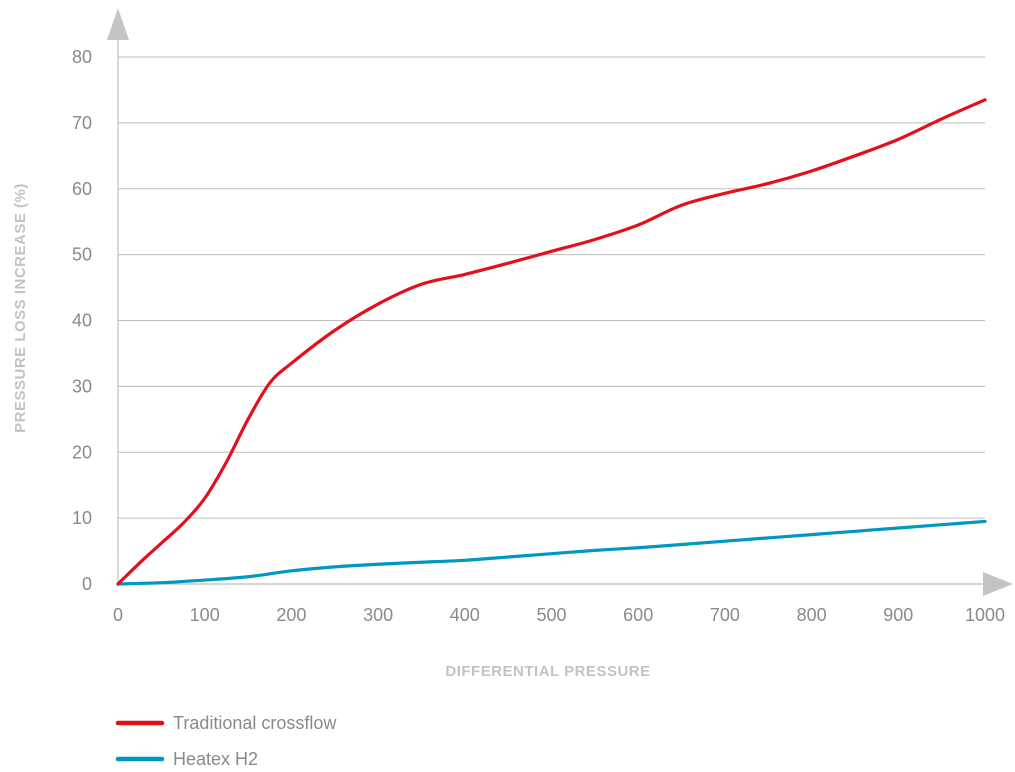 The width and height of the screenshot is (1015, 772). I want to click on x-tick-label-1000: 1000, so click(985, 615).